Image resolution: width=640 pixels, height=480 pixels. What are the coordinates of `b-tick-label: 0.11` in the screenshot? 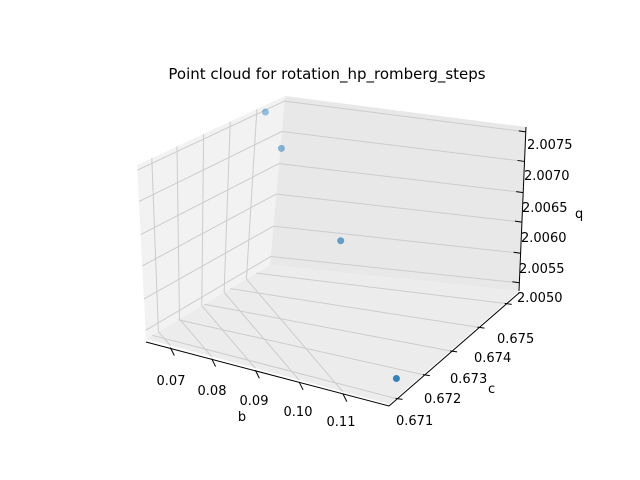 It's located at (341, 422).